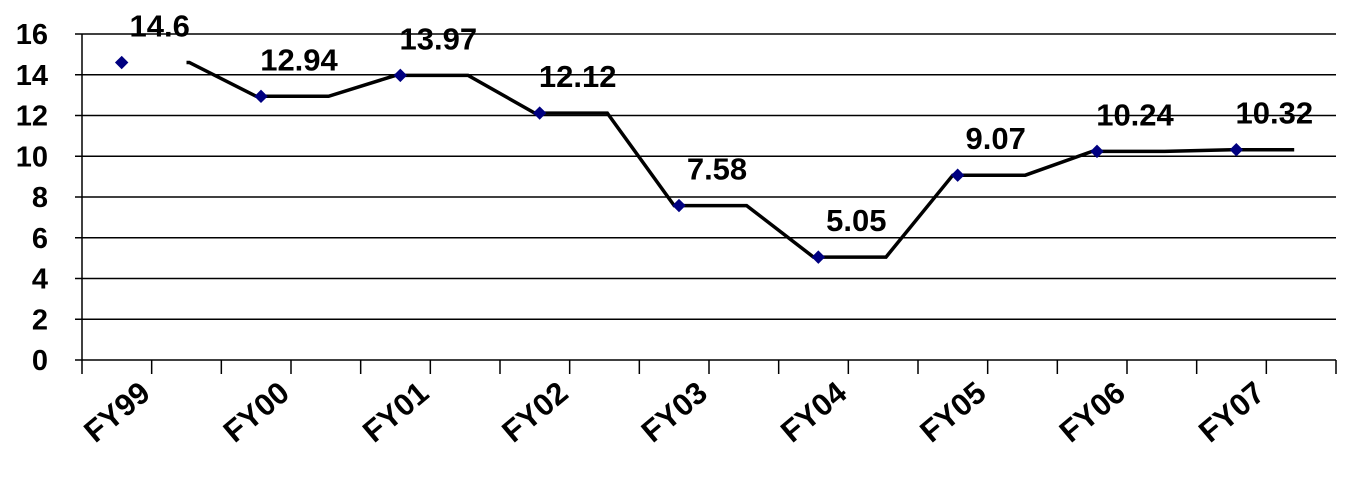 The height and width of the screenshot is (489, 1356). I want to click on y-tick-label: 16, so click(32, 35).